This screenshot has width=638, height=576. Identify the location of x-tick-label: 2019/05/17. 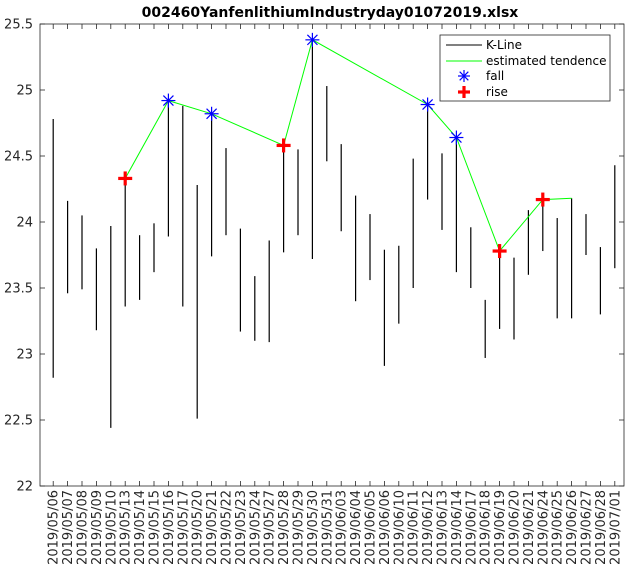
(183, 527).